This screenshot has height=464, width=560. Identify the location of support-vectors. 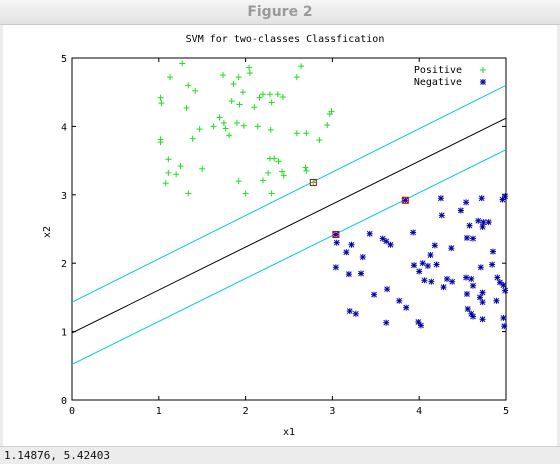
(359, 208).